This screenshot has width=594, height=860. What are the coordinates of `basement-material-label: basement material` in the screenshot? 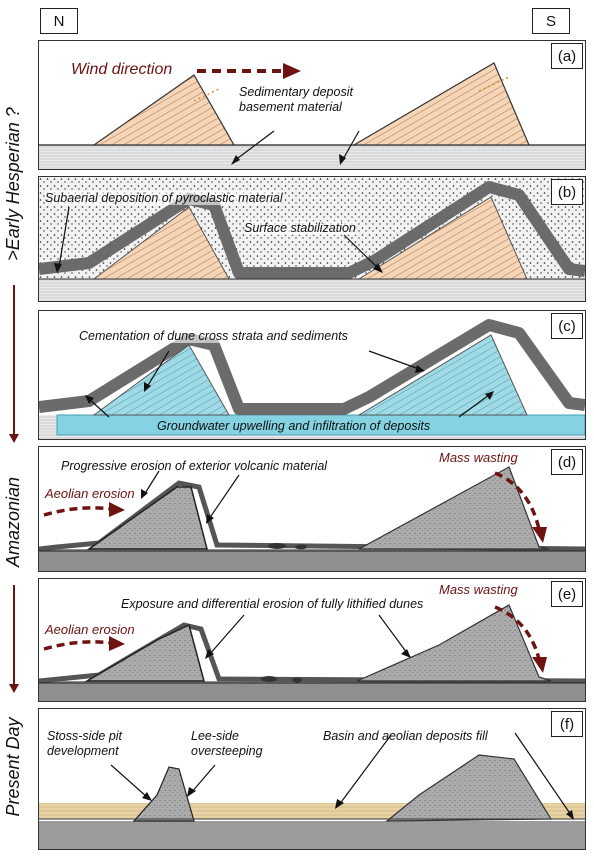 It's located at (290, 107).